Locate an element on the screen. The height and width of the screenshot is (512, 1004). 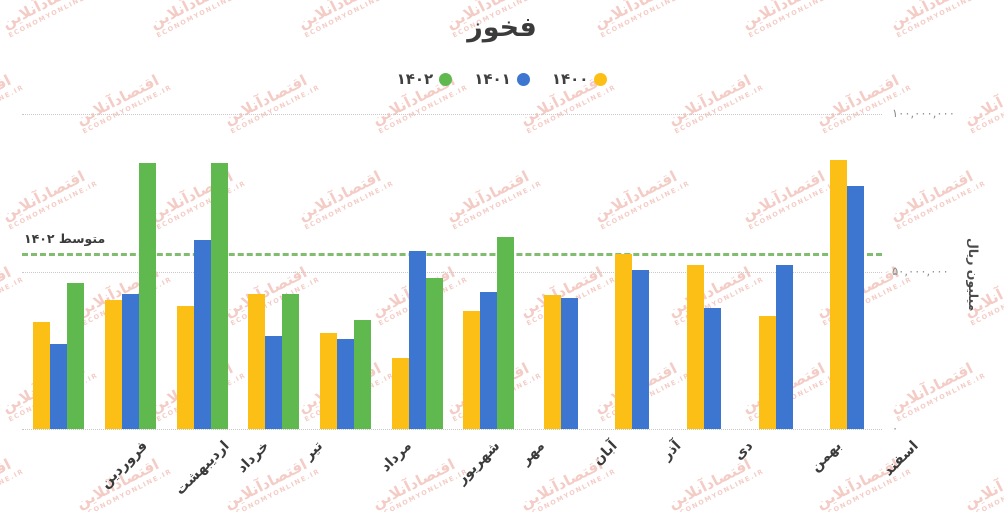
bar-اردیبهشت-۱۴۰۲ is located at coordinates (147, 295).